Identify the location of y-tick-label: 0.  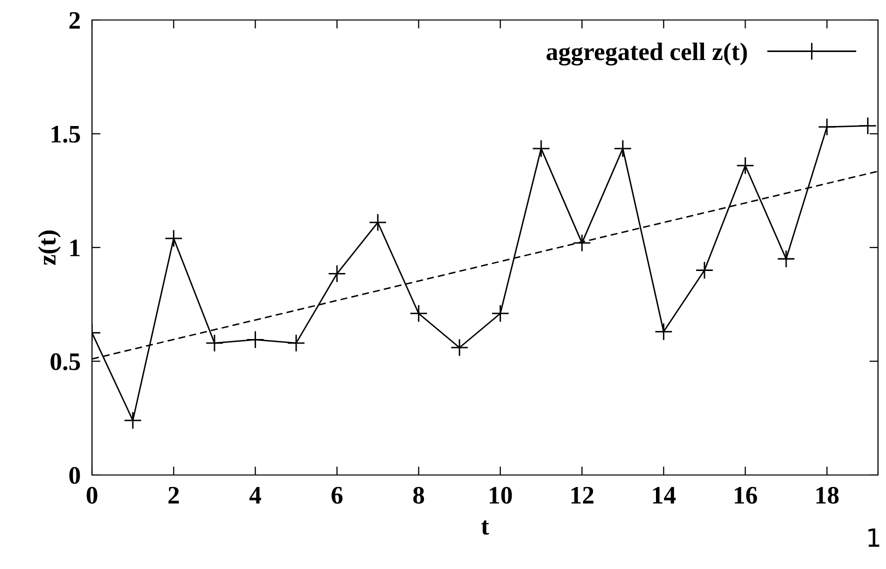
(74, 475).